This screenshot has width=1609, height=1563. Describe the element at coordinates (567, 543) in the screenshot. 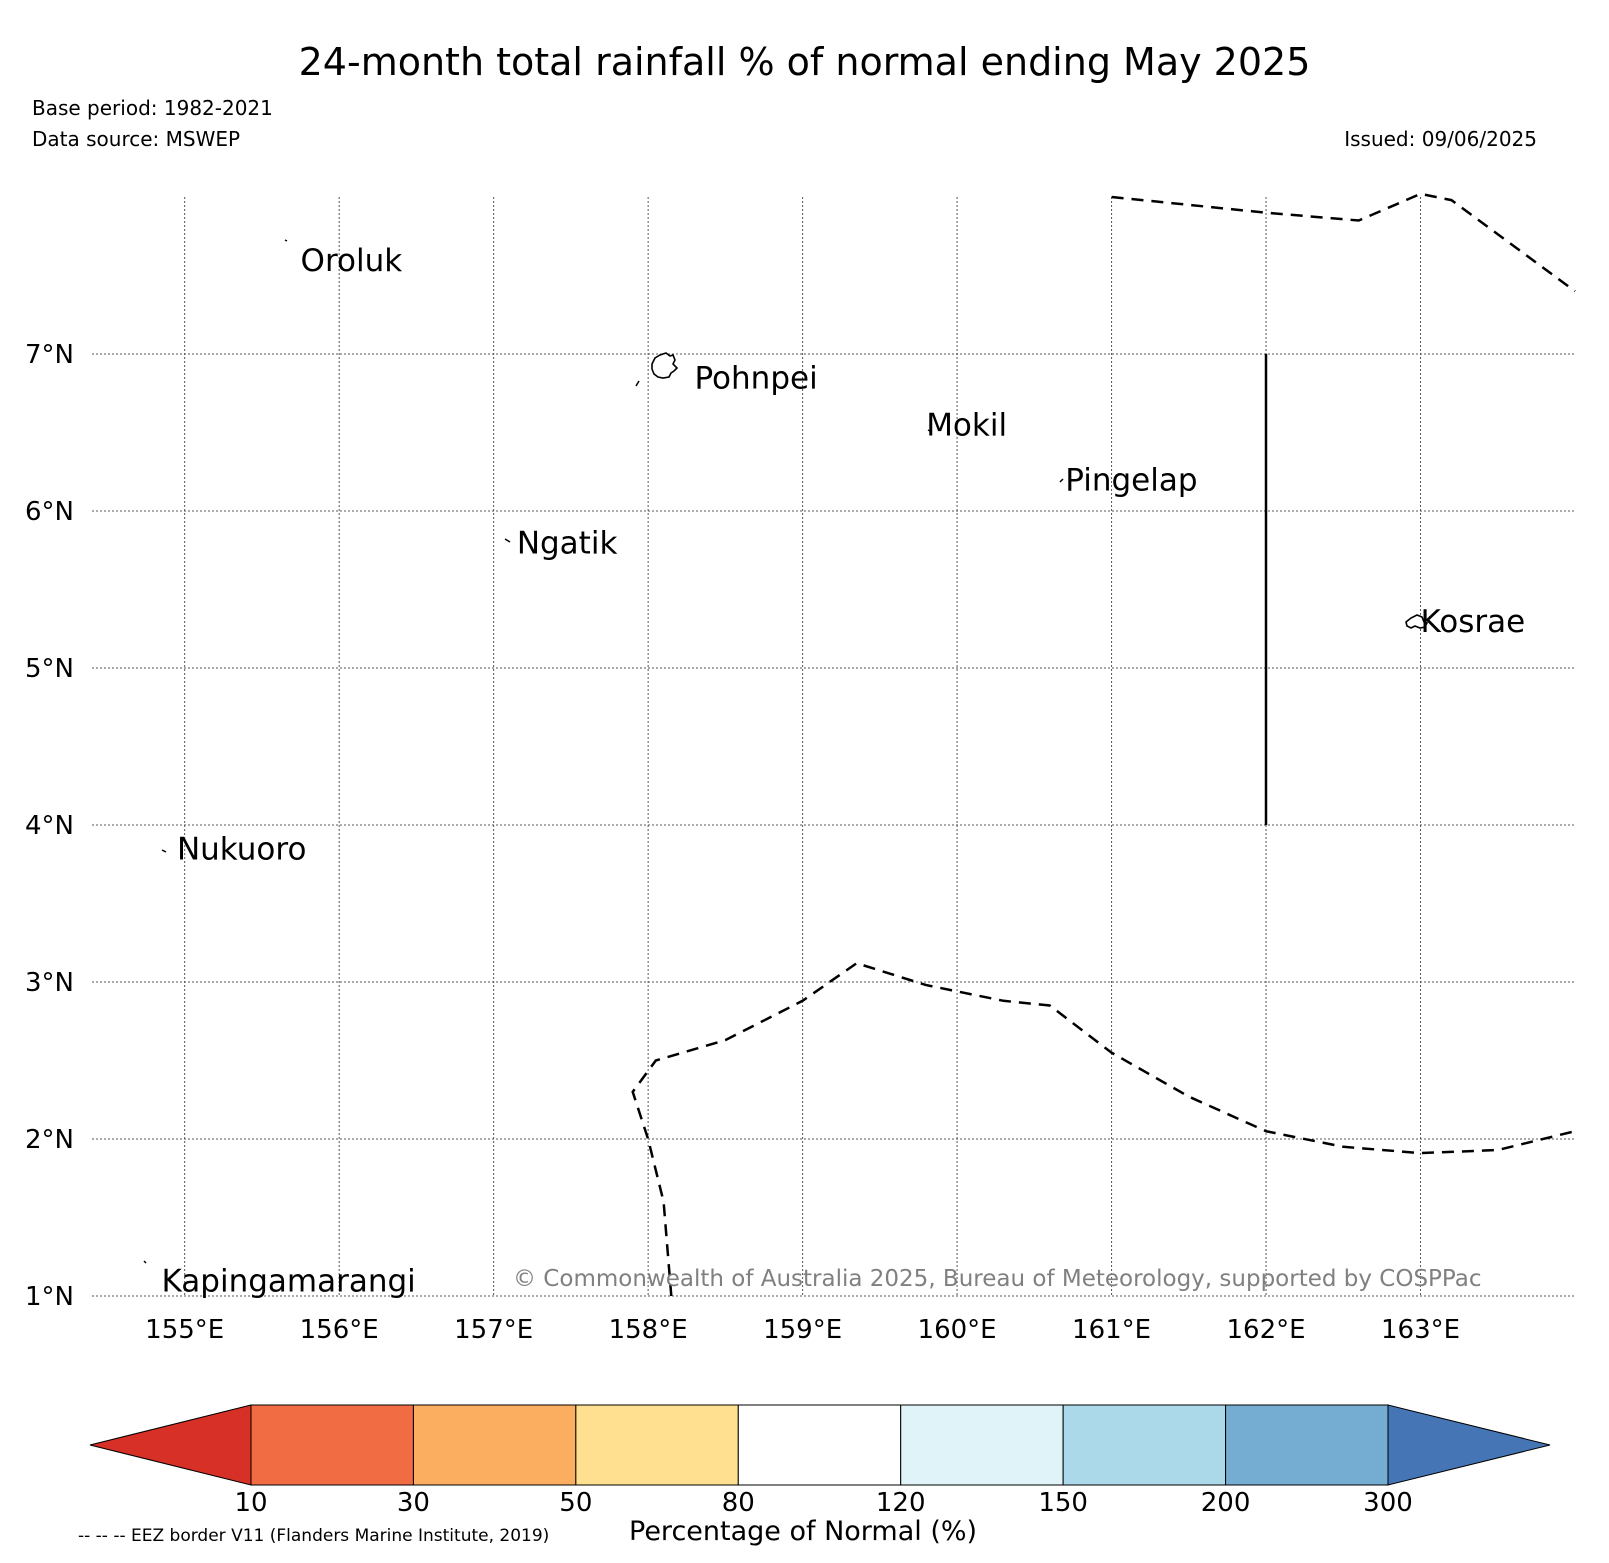

I see `place-label-ngatik: Ngatik` at that location.